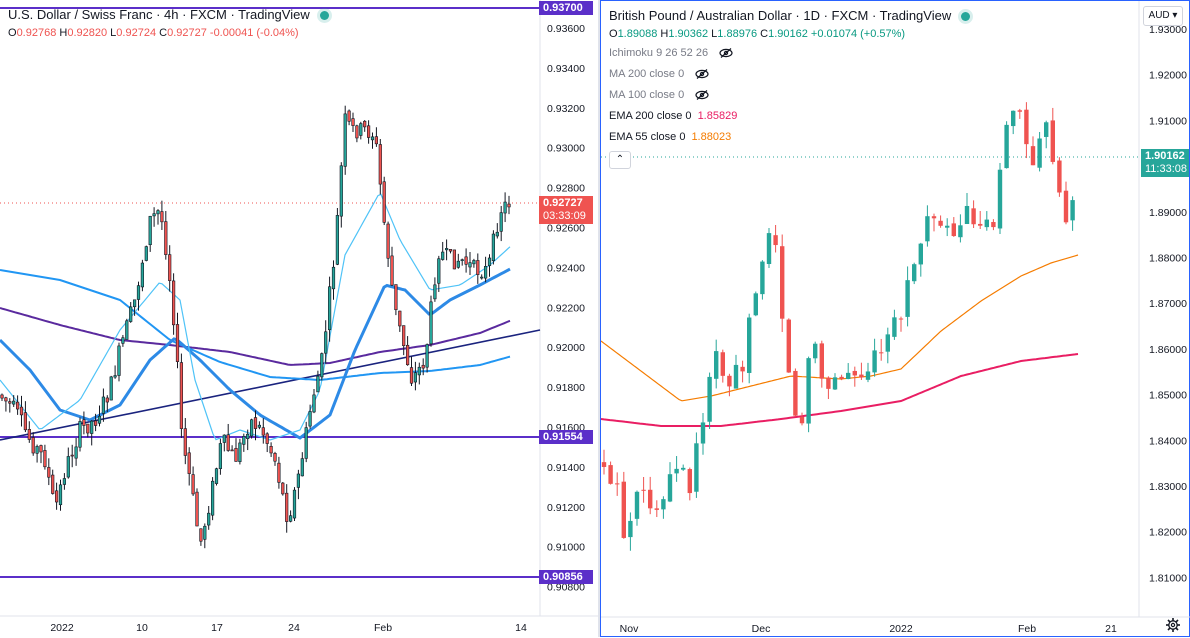 The width and height of the screenshot is (1190, 638). Describe the element at coordinates (1168, 121) in the screenshot. I see `right-price-tick: 1.91000` at that location.